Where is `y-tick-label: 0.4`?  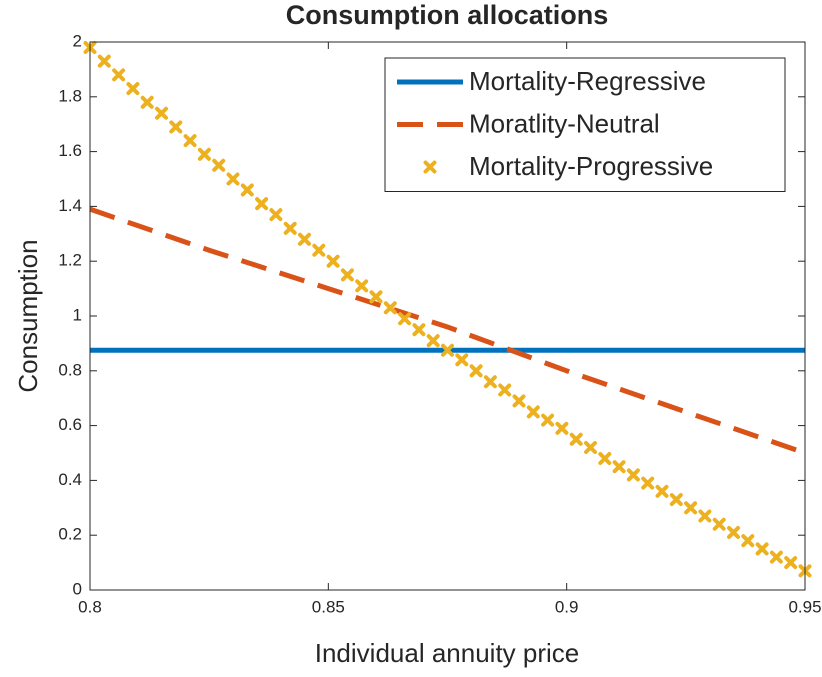 y-tick-label: 0.4 is located at coordinates (70, 479).